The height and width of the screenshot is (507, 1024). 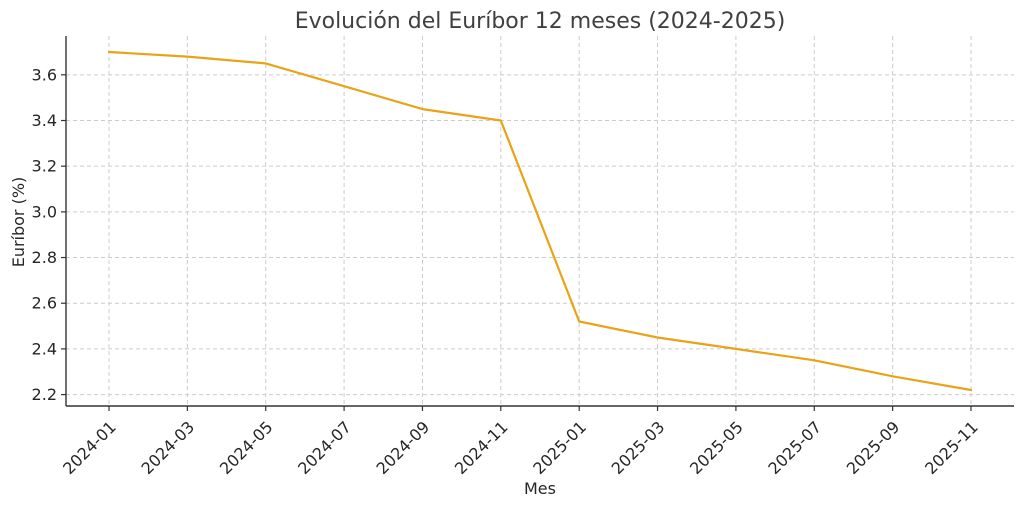 I want to click on y-axis-ticks: 2.2 2.4 2.6 2.8 3.0 3.2 3.4 3.6, so click(x=49, y=234).